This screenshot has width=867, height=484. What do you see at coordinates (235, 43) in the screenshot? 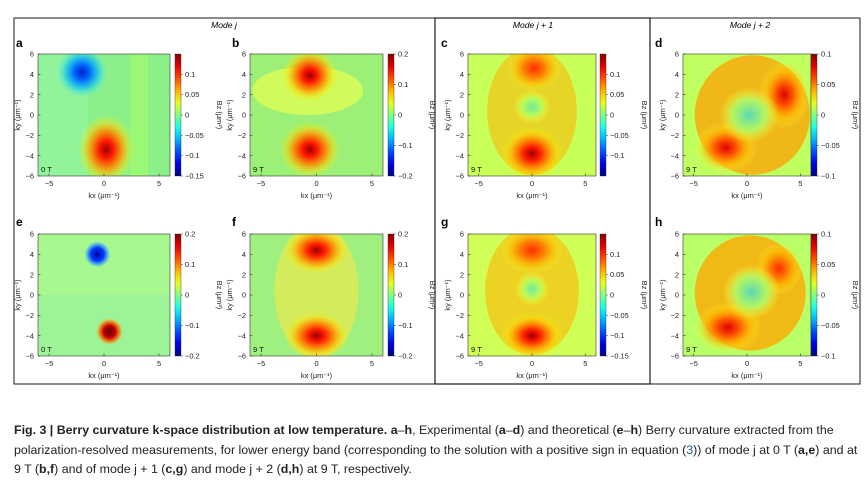
I see `panel-letter: b` at bounding box center [235, 43].